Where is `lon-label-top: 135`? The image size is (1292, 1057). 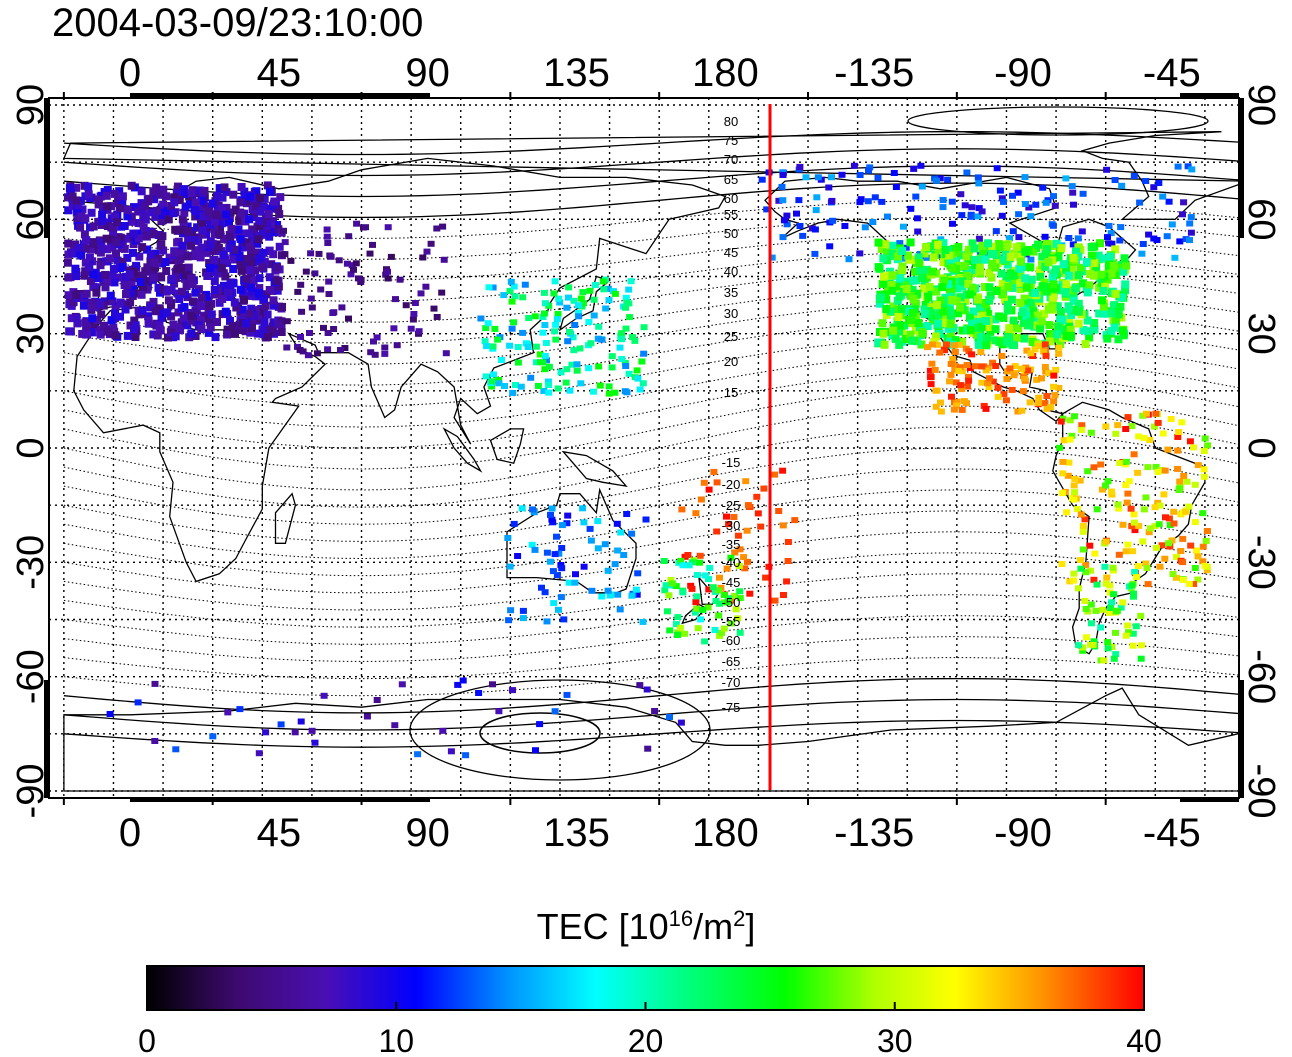 lon-label-top: 135 is located at coordinates (576, 73).